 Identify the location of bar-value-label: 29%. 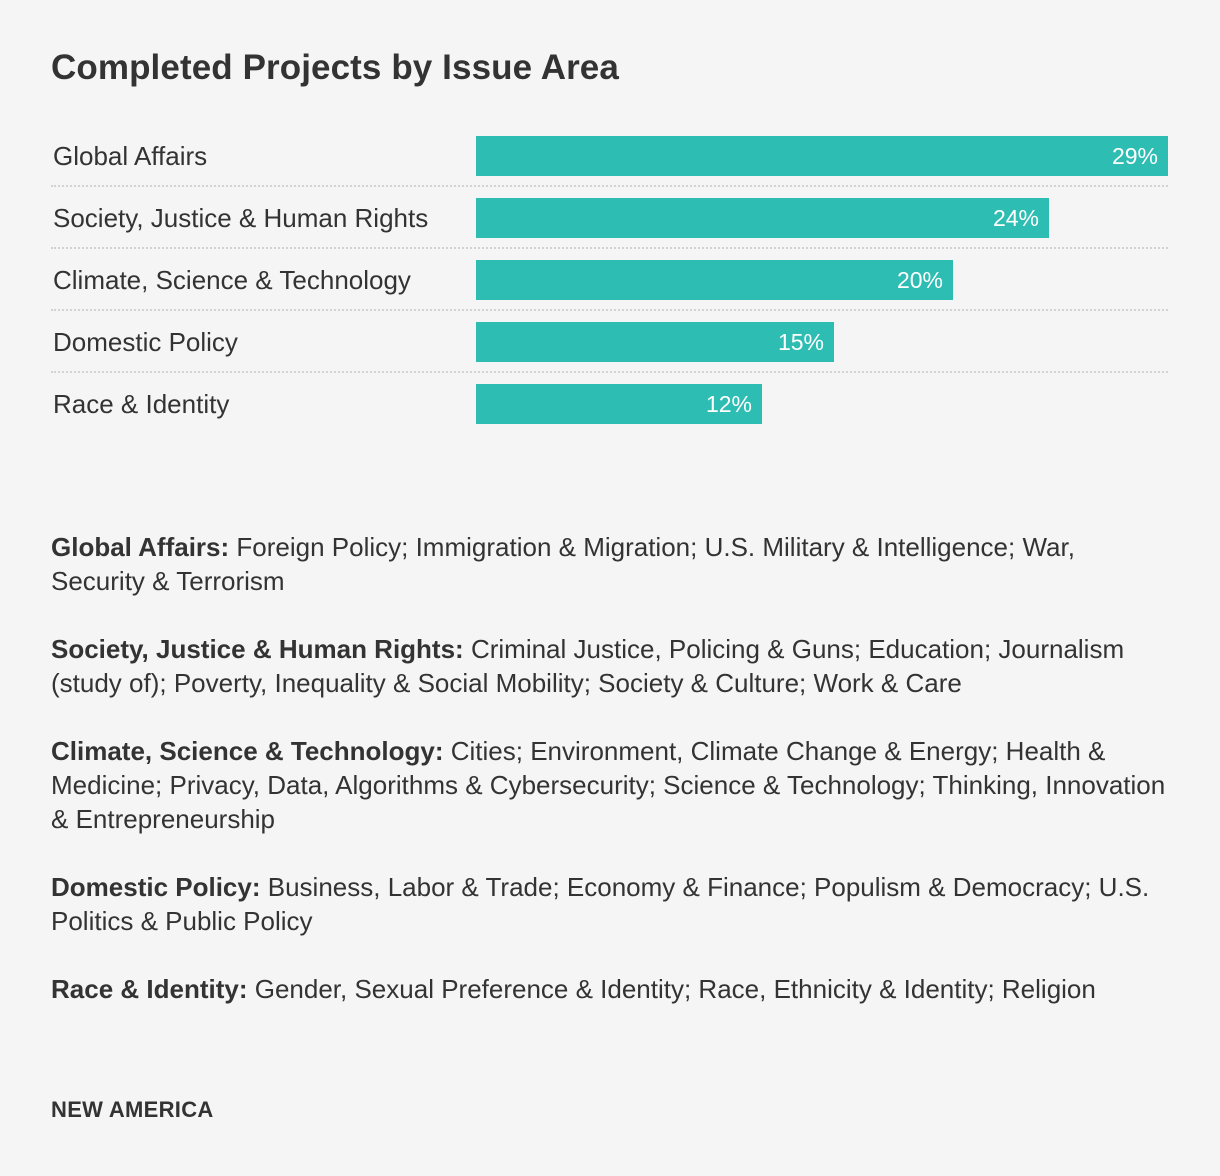
(1134, 156).